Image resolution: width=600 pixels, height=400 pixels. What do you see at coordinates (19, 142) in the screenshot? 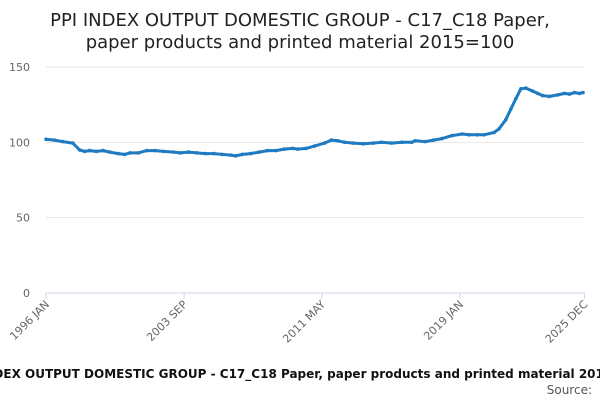
I see `y-tick-label: 100` at bounding box center [19, 142].